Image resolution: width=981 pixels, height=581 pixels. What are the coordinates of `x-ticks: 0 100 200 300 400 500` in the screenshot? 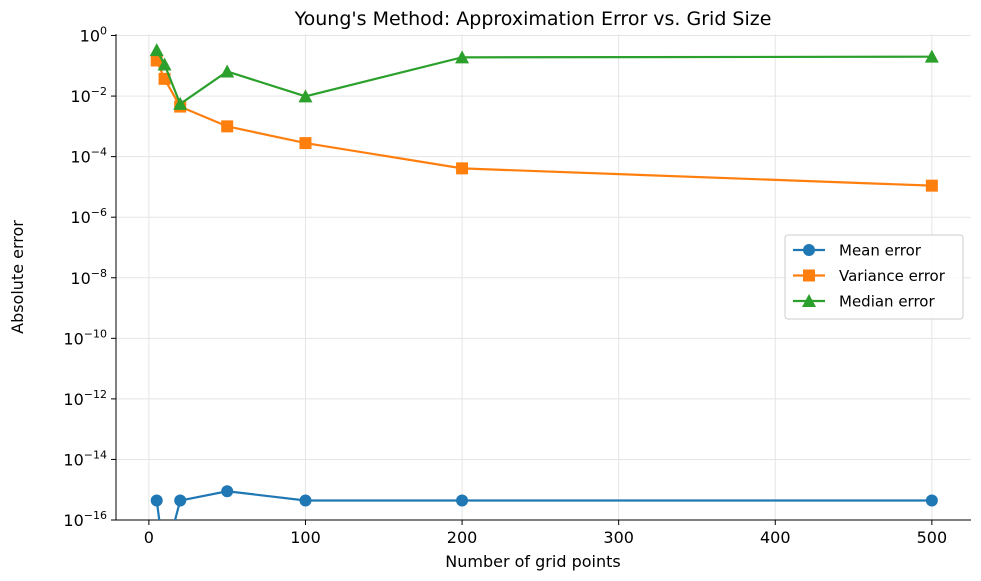 It's located at (545, 533).